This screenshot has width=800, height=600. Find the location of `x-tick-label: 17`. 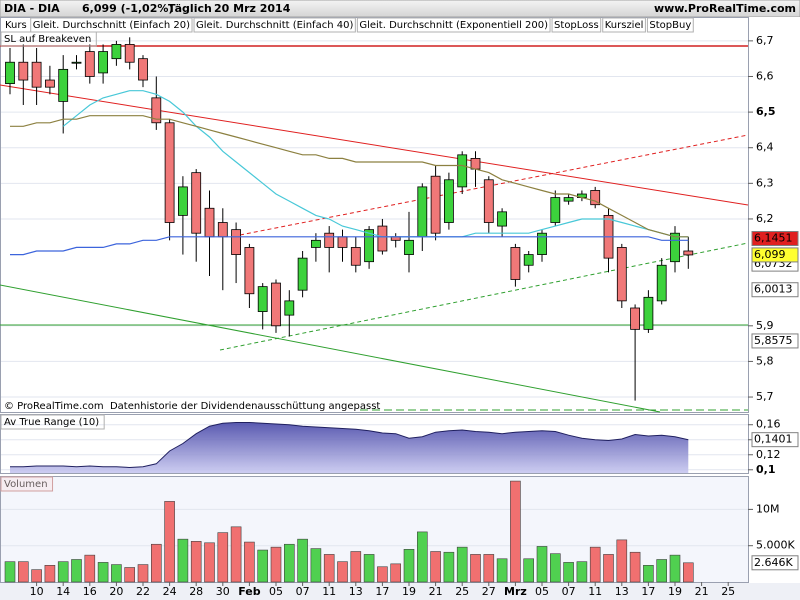

x-tick-label: 17 is located at coordinates (382, 591).